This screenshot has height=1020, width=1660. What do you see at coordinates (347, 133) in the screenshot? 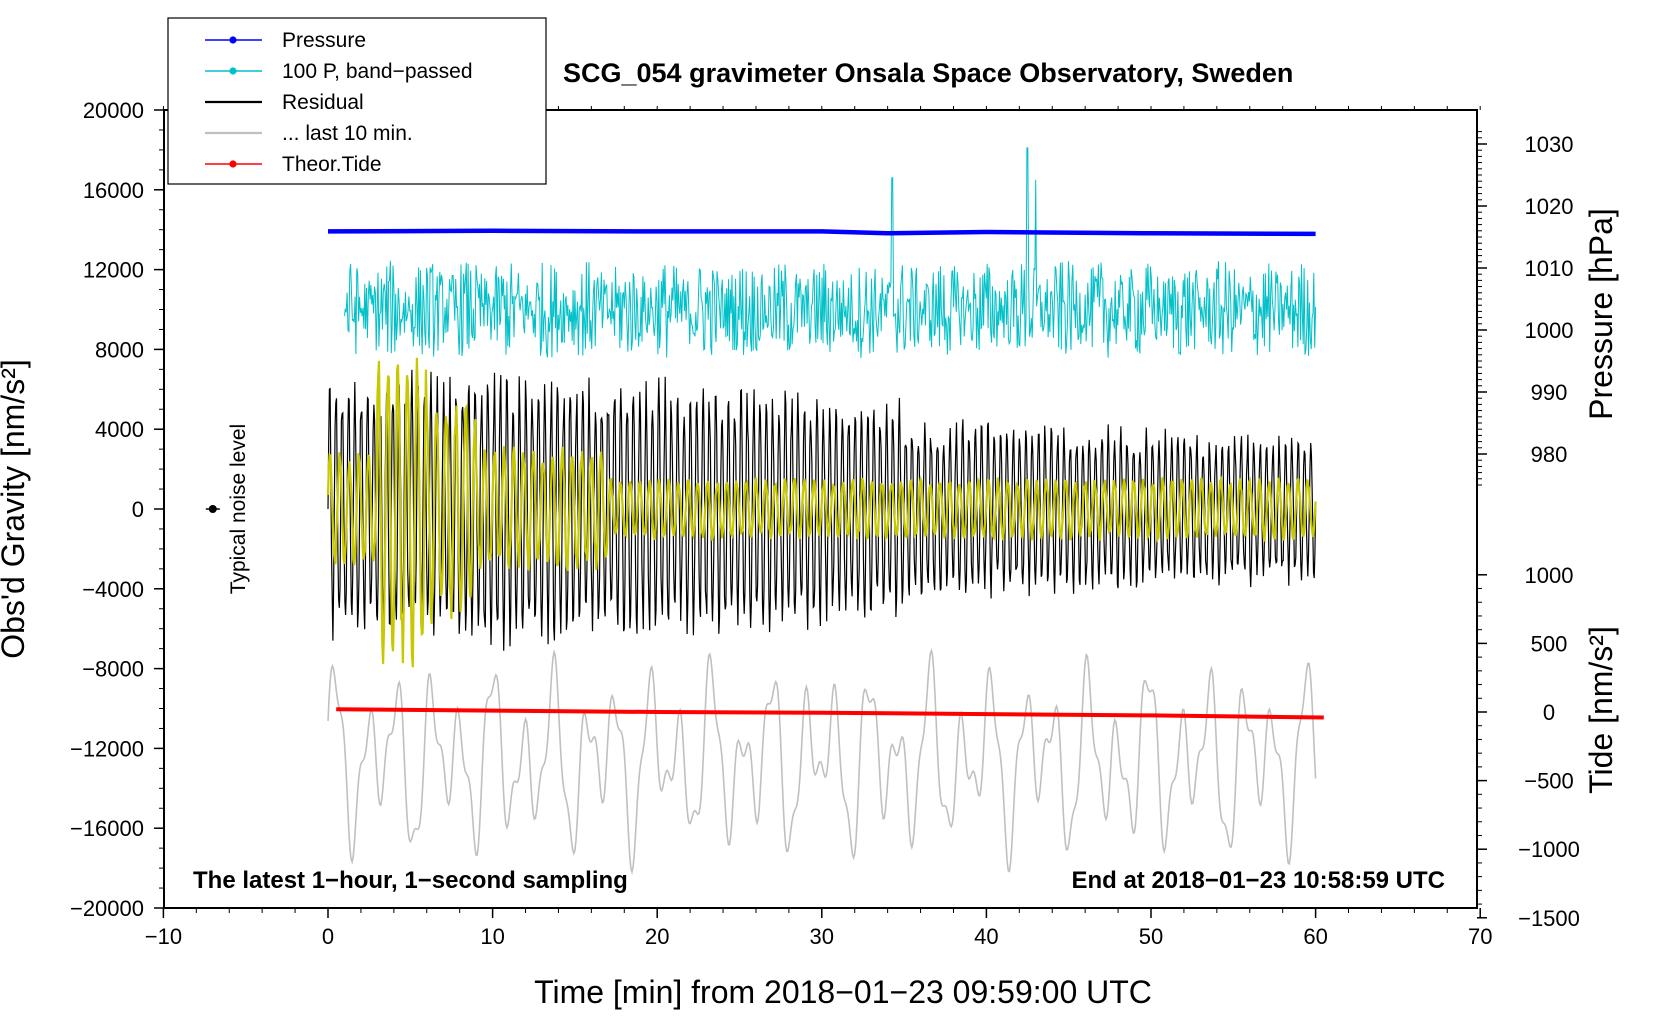
I see `legend-label-3: ... last 10 min.` at bounding box center [347, 133].